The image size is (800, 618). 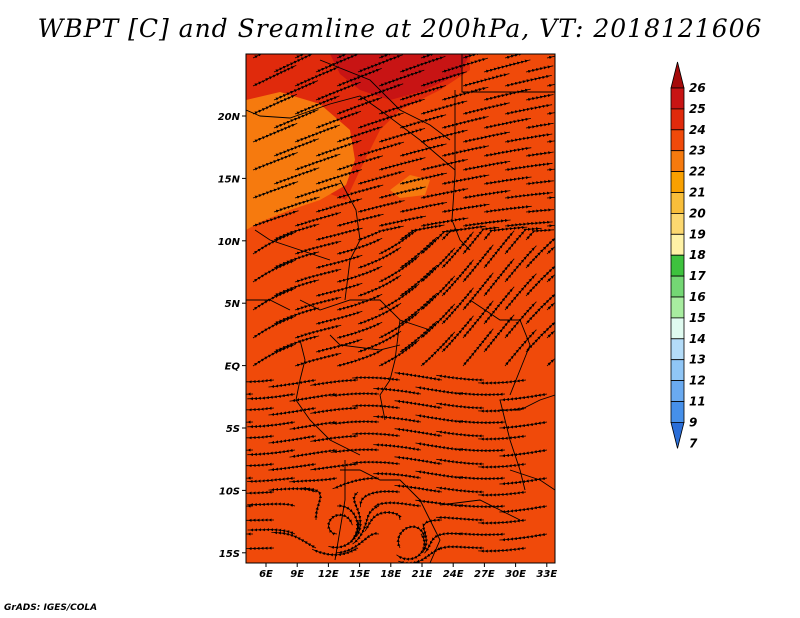 I want to click on lon-tick-label: 6E, so click(x=266, y=574).